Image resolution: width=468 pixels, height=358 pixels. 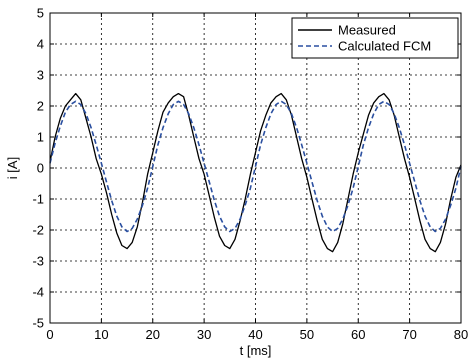 I want to click on legend-label-measured: Measured, so click(x=367, y=30).